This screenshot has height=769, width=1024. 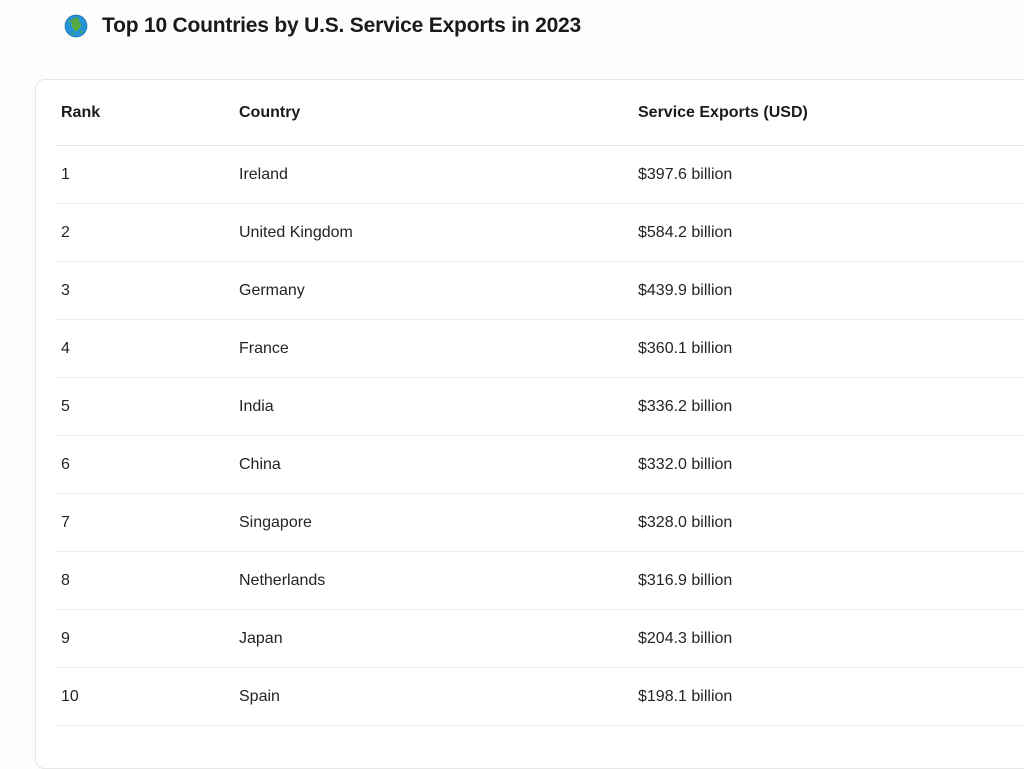 What do you see at coordinates (76, 26) in the screenshot?
I see `globe-icon` at bounding box center [76, 26].